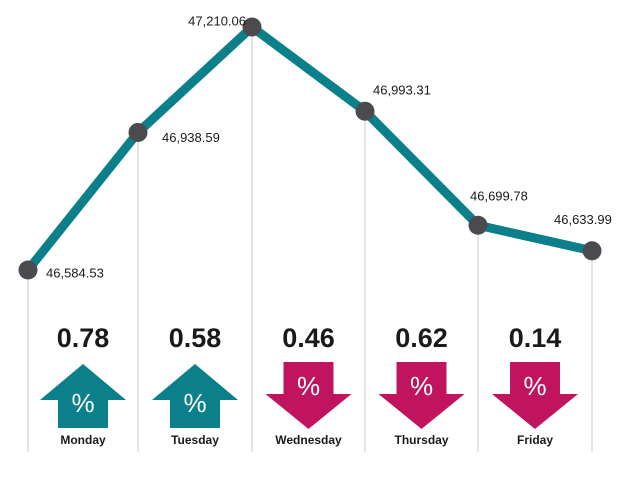 This screenshot has width=640, height=480. Describe the element at coordinates (83, 338) in the screenshot. I see `change-value: 0.78` at that location.